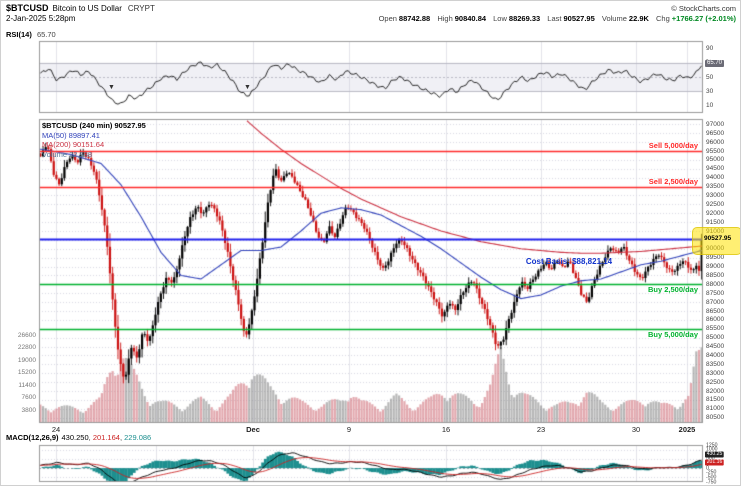  I want to click on price-tick-label: 88000, so click(715, 284).